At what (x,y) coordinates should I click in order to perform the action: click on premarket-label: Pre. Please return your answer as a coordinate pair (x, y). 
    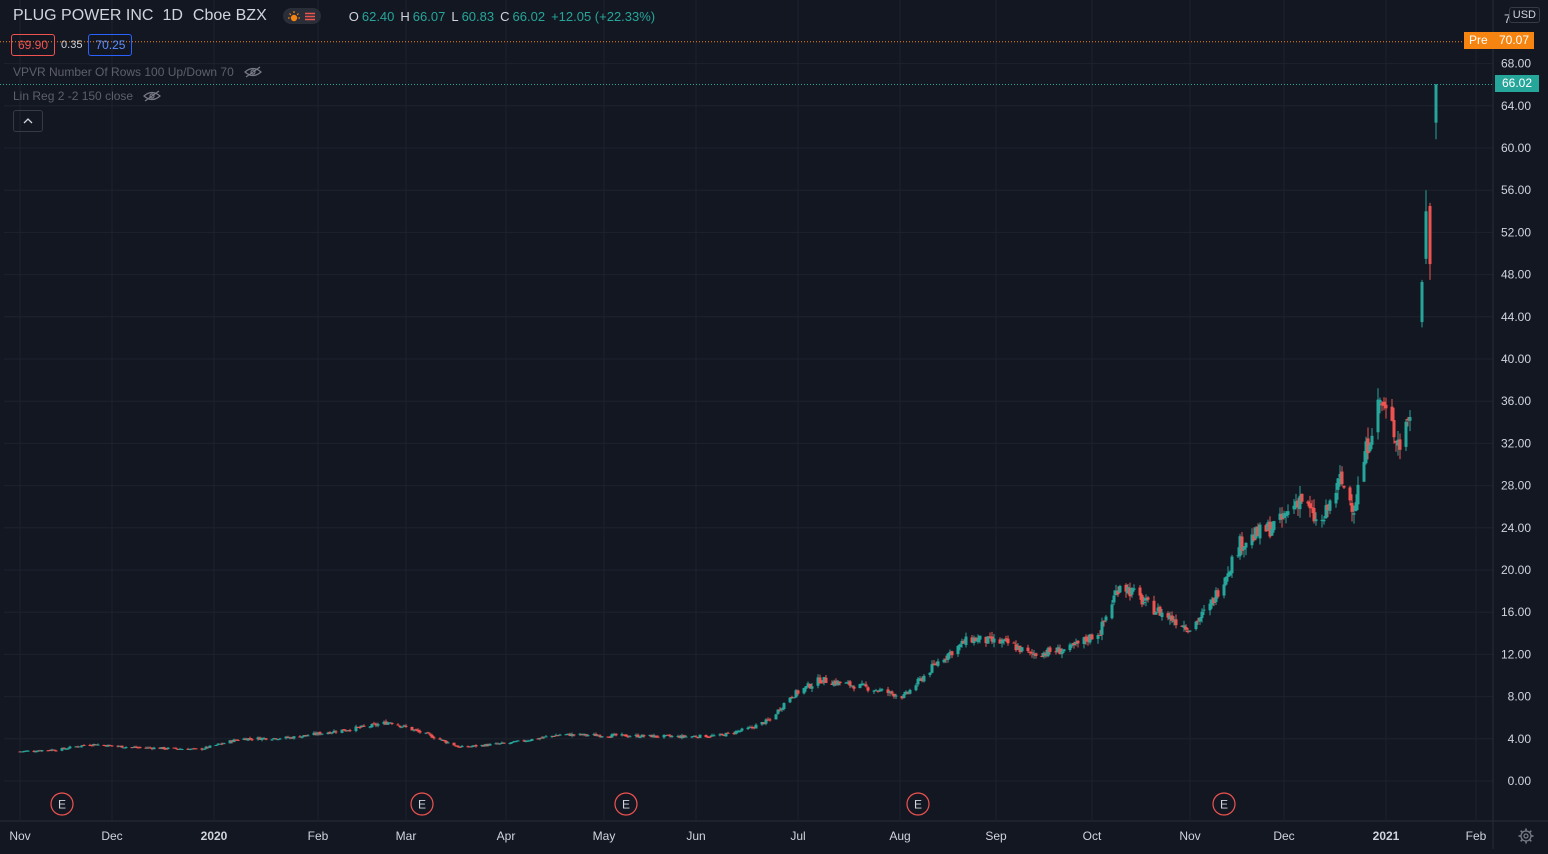
    Looking at the image, I should click on (1478, 40).